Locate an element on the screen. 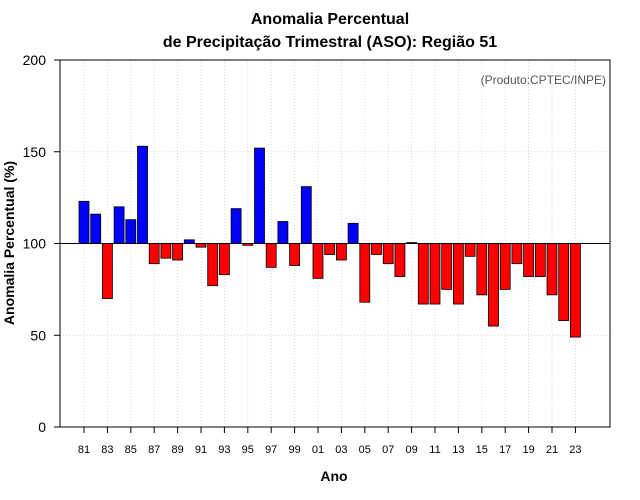  y-tick-label: 100 is located at coordinates (35, 244).